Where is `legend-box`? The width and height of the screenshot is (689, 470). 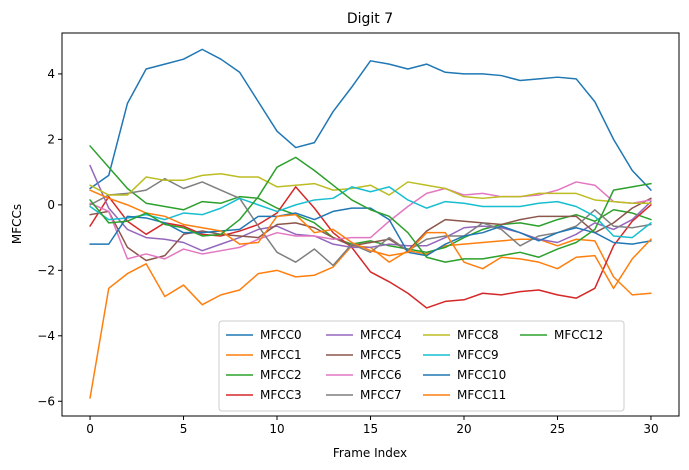
legend-box is located at coordinates (421, 366).